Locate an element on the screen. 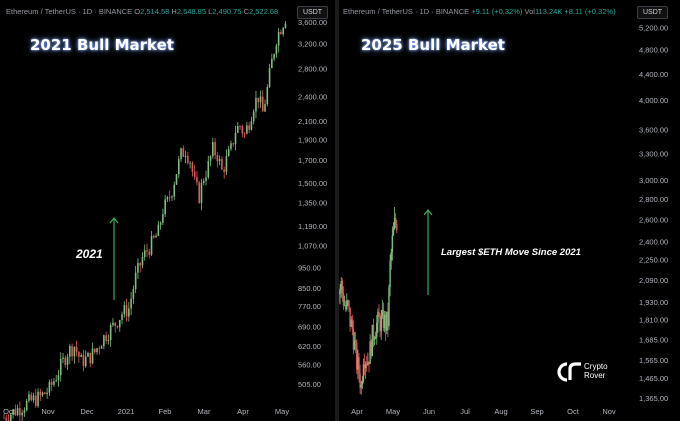 Image resolution: width=680 pixels, height=421 pixels. left-x-tick-label: Apr is located at coordinates (243, 411).